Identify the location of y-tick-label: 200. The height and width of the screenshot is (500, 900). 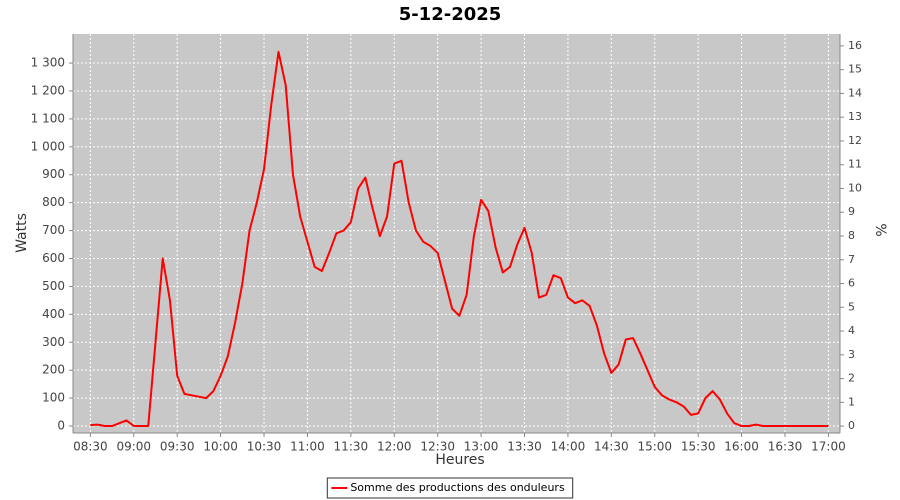
(53, 370).